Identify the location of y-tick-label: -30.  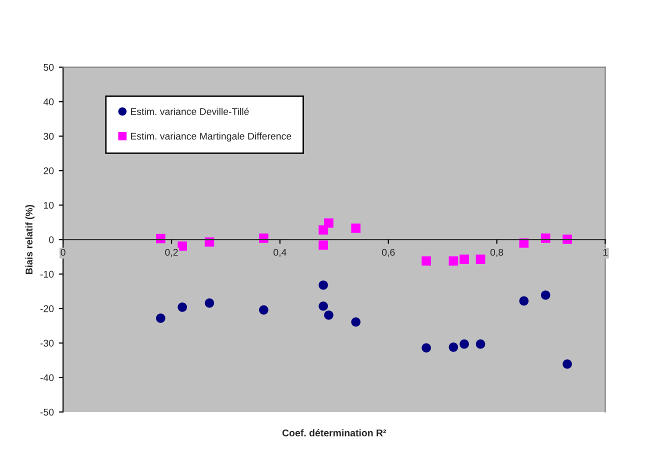
(47, 343).